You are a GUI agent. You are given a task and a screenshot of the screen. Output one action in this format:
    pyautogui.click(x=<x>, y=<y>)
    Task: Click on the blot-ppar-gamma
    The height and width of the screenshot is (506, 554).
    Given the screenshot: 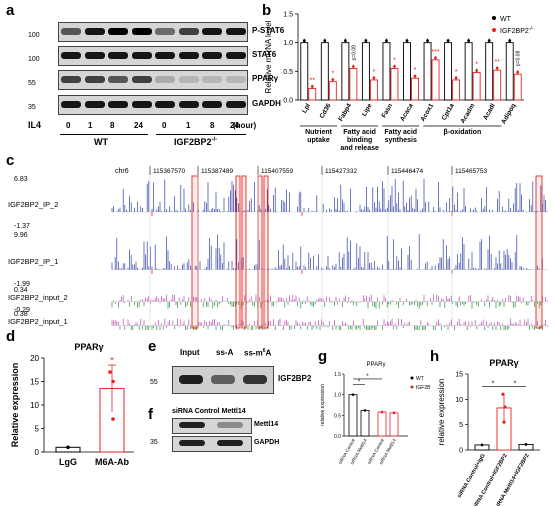 What is the action you would take?
    pyautogui.click(x=153, y=80)
    